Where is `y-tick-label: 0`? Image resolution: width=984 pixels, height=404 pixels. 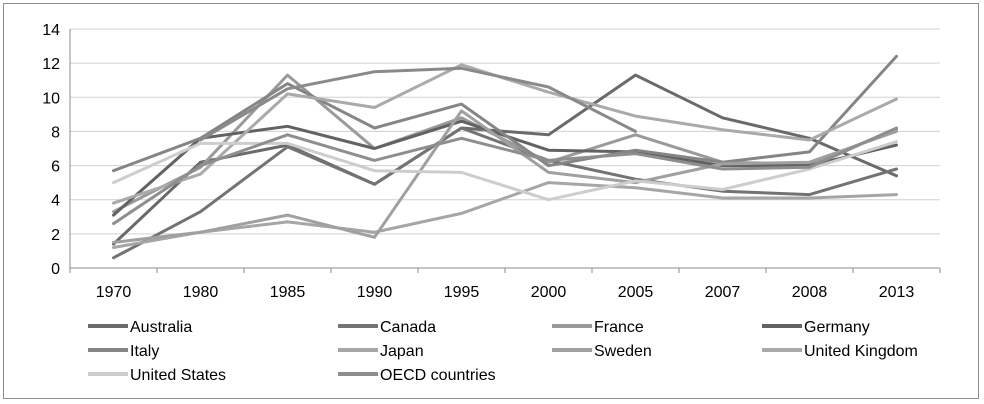
y-tick-label: 0 is located at coordinates (55, 269).